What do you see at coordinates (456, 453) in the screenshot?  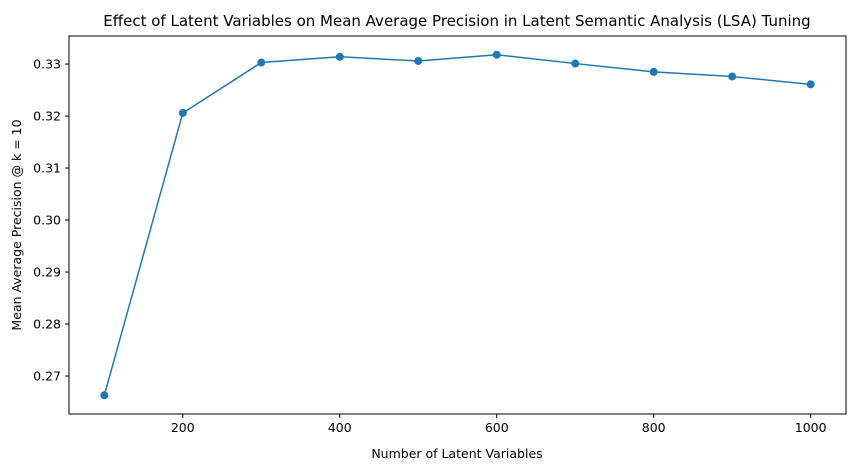 I see `x-axis-label: Number of Latent Variables` at bounding box center [456, 453].